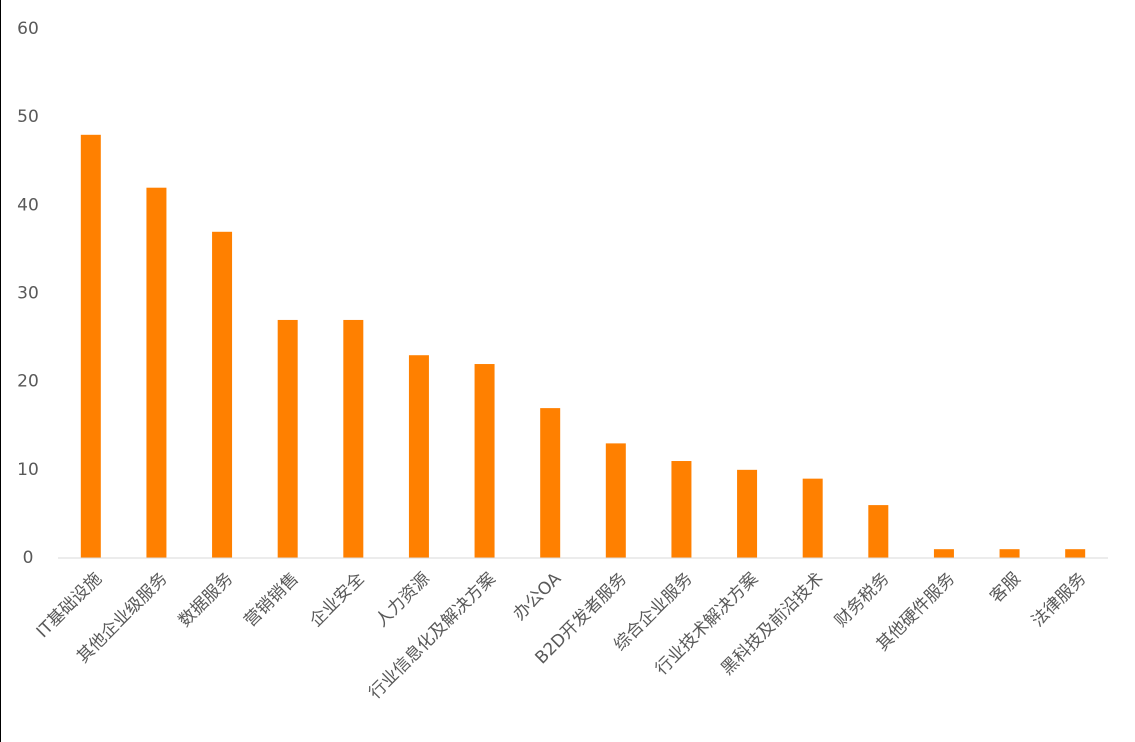 The height and width of the screenshot is (742, 1135). Describe the element at coordinates (28, 382) in the screenshot. I see `y-tick-label: 20` at that location.